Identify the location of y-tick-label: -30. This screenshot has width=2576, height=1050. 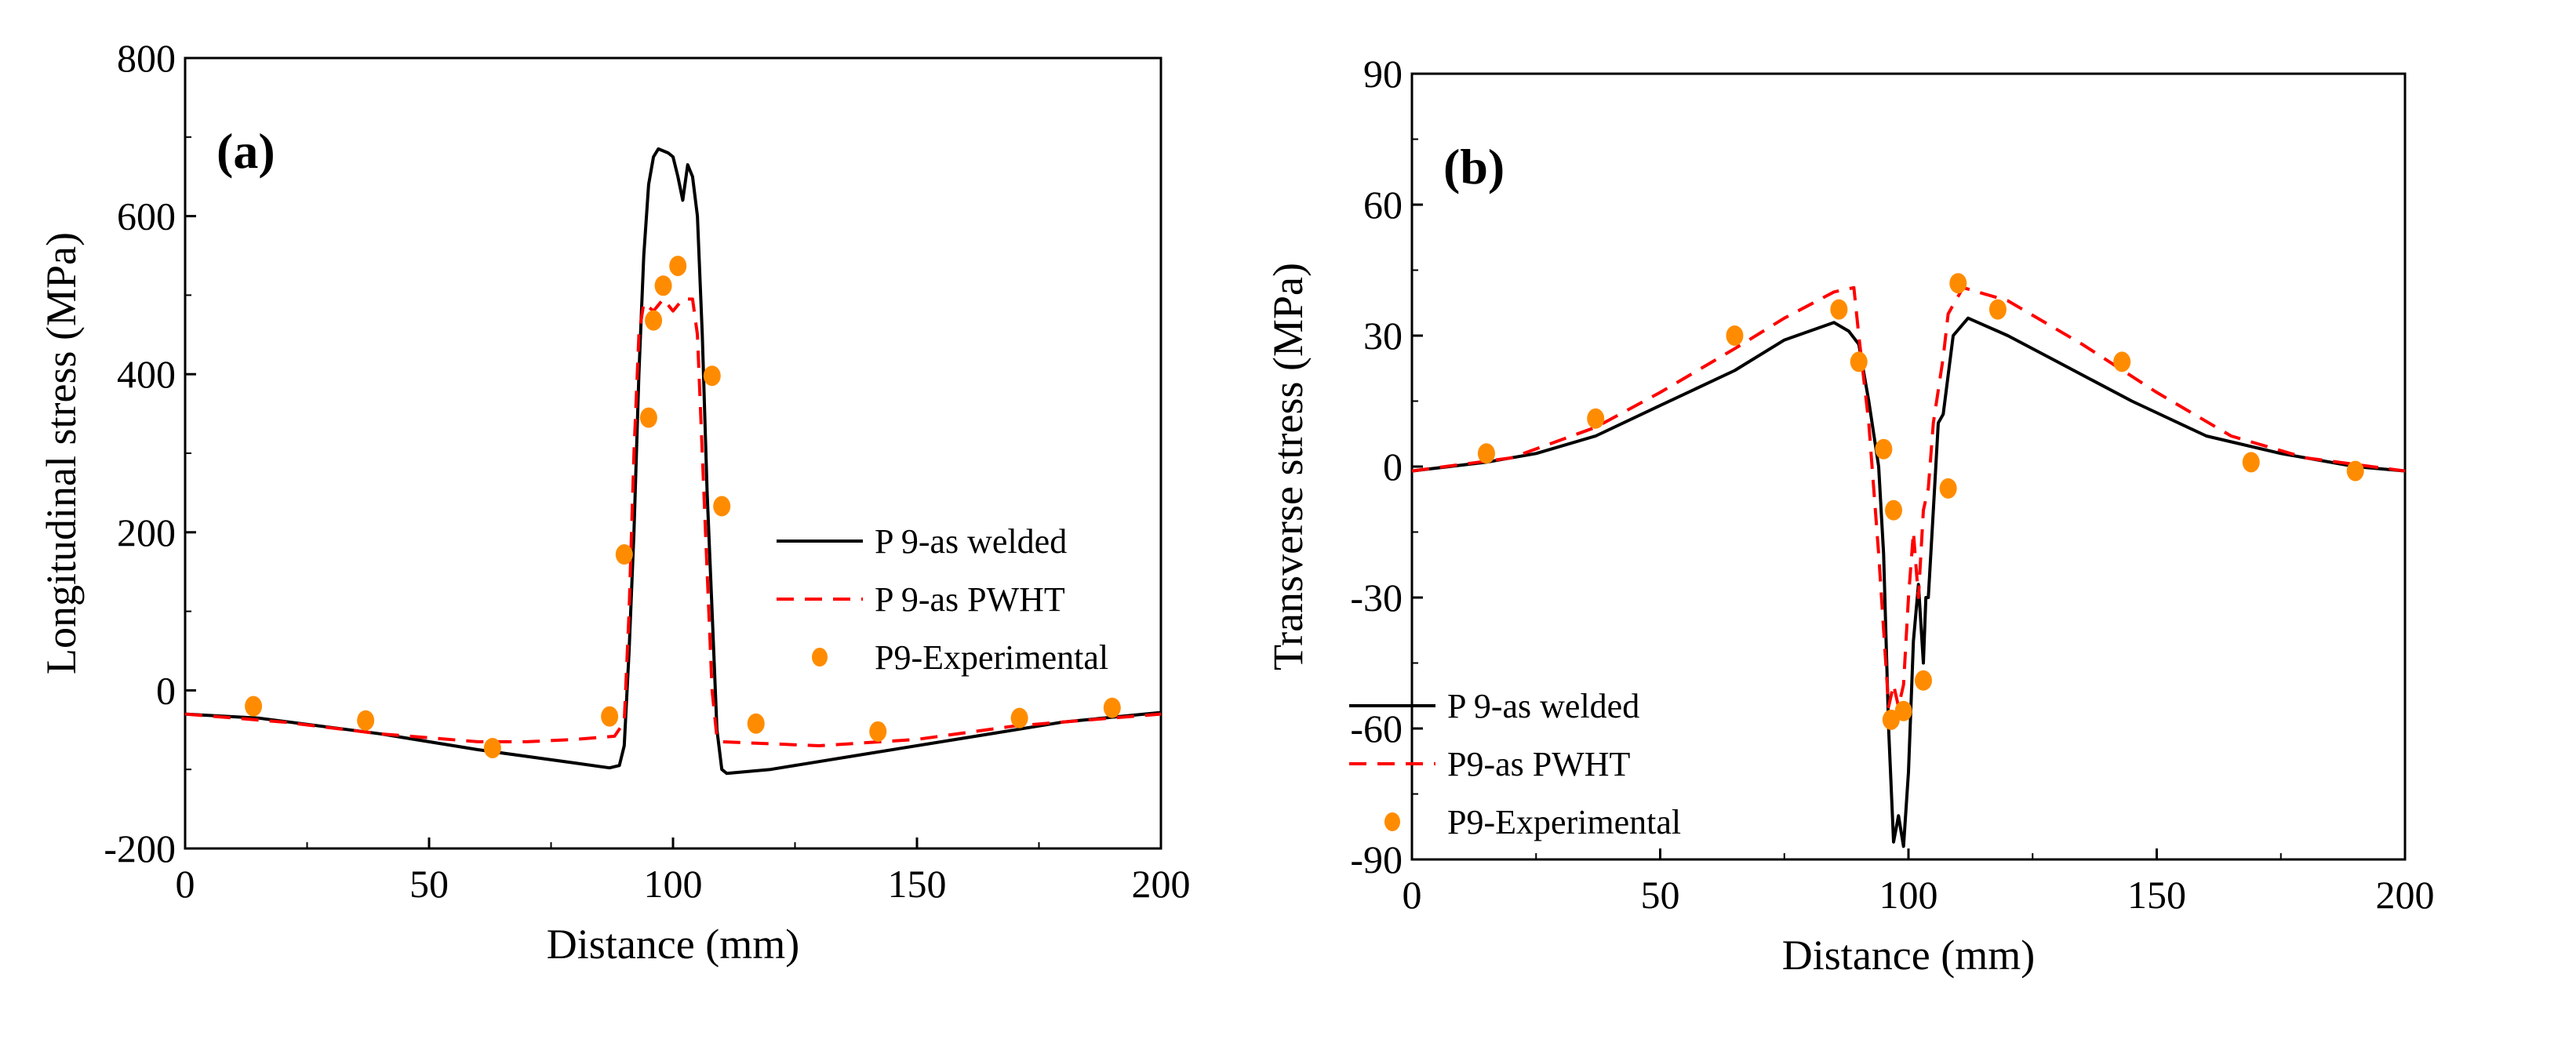
(1376, 597).